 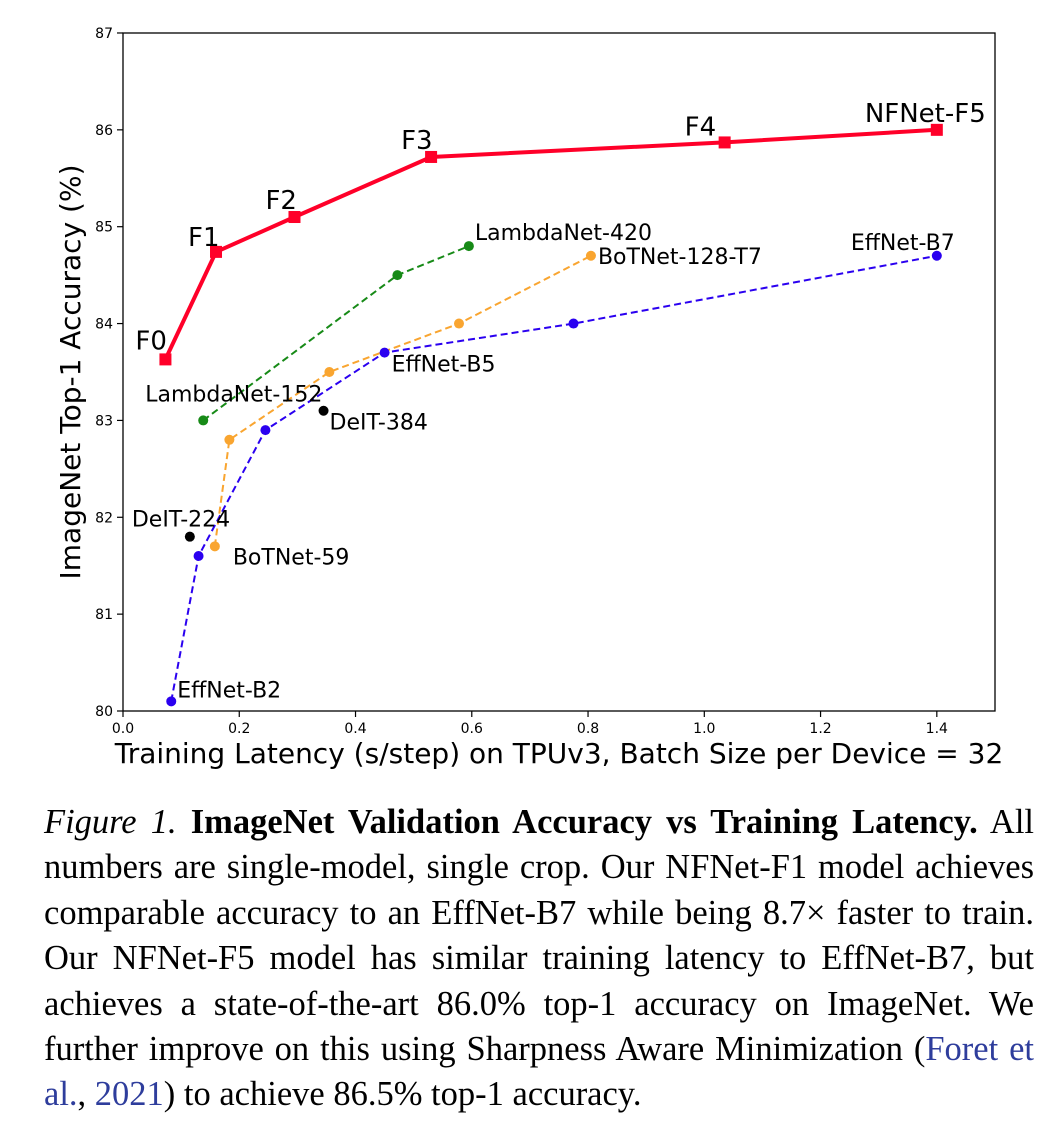 I want to click on figure-label: Figure 1., so click(x=110, y=822).